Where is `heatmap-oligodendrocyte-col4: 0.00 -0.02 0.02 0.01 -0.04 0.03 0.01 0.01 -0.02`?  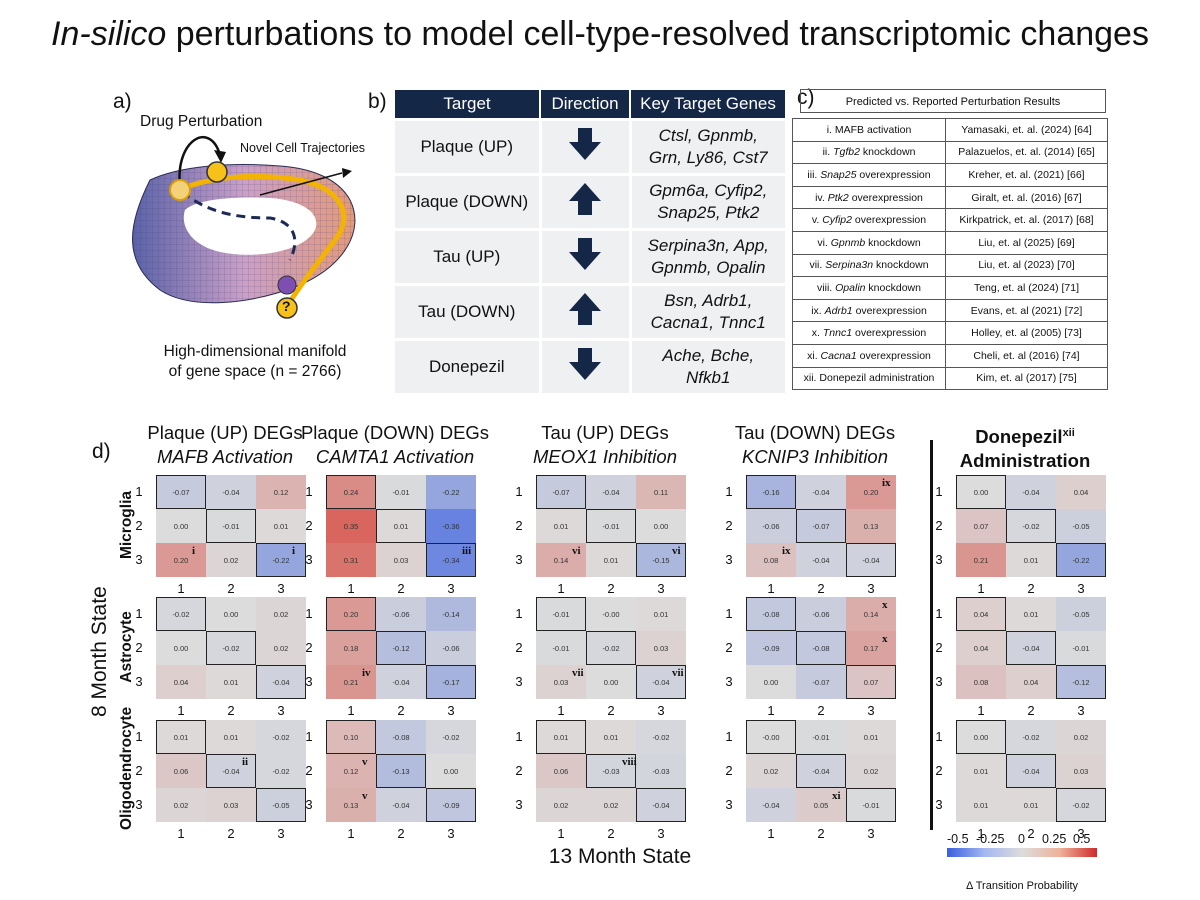
heatmap-oligodendrocyte-col4: 0.00 -0.02 0.02 0.01 -0.04 0.03 0.01 0.01 -0.02 is located at coordinates (1031, 771).